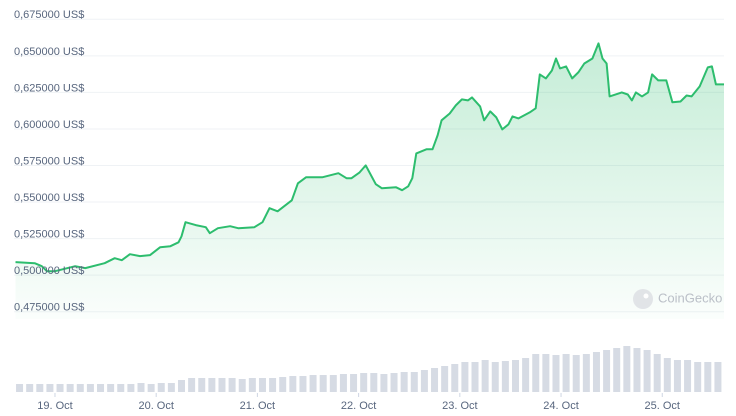 The image size is (736, 416). What do you see at coordinates (49, 88) in the screenshot?
I see `y-tick-label: 0,625000 US$` at bounding box center [49, 88].